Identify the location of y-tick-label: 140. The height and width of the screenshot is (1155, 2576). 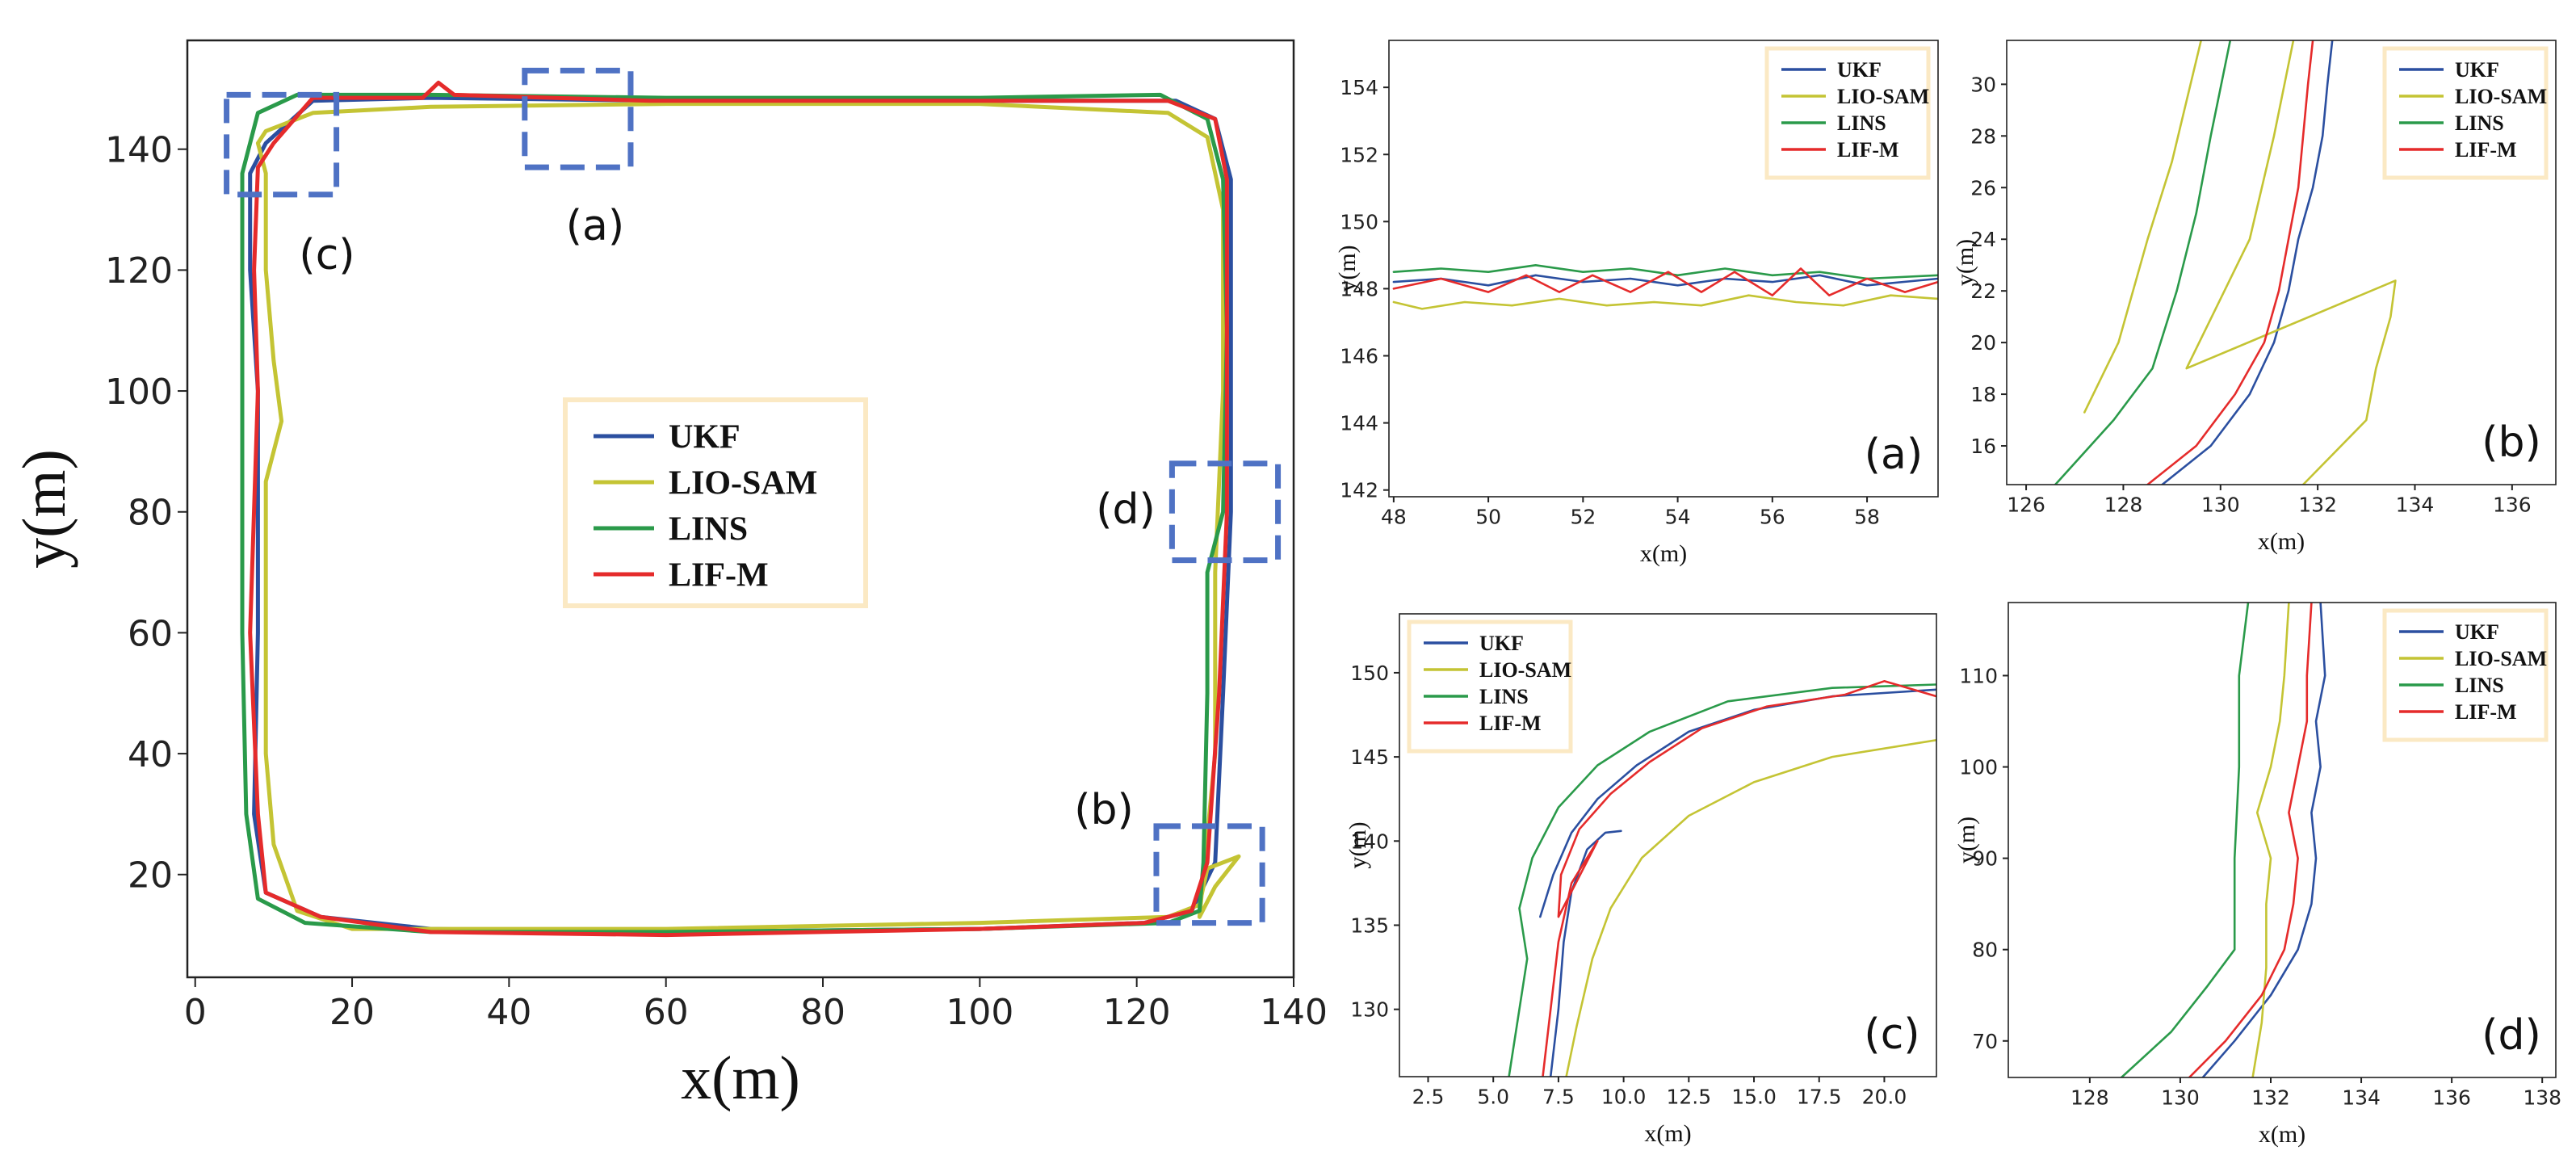
(1369, 841).